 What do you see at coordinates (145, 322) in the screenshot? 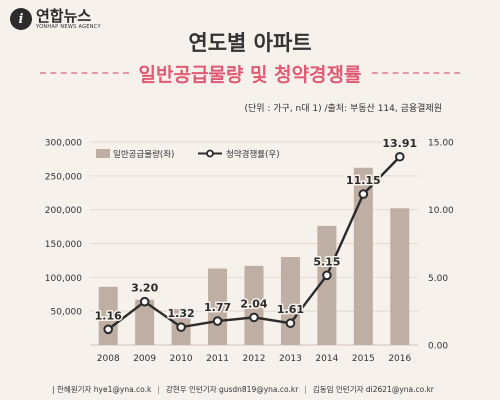
I see `bar-2009` at bounding box center [145, 322].